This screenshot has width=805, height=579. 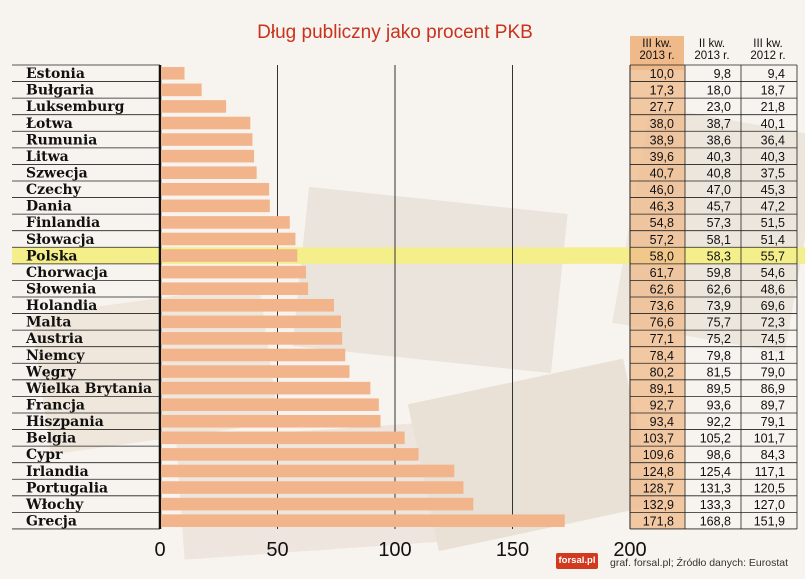 I want to click on x-tick-label-150: 150, so click(x=512, y=550).